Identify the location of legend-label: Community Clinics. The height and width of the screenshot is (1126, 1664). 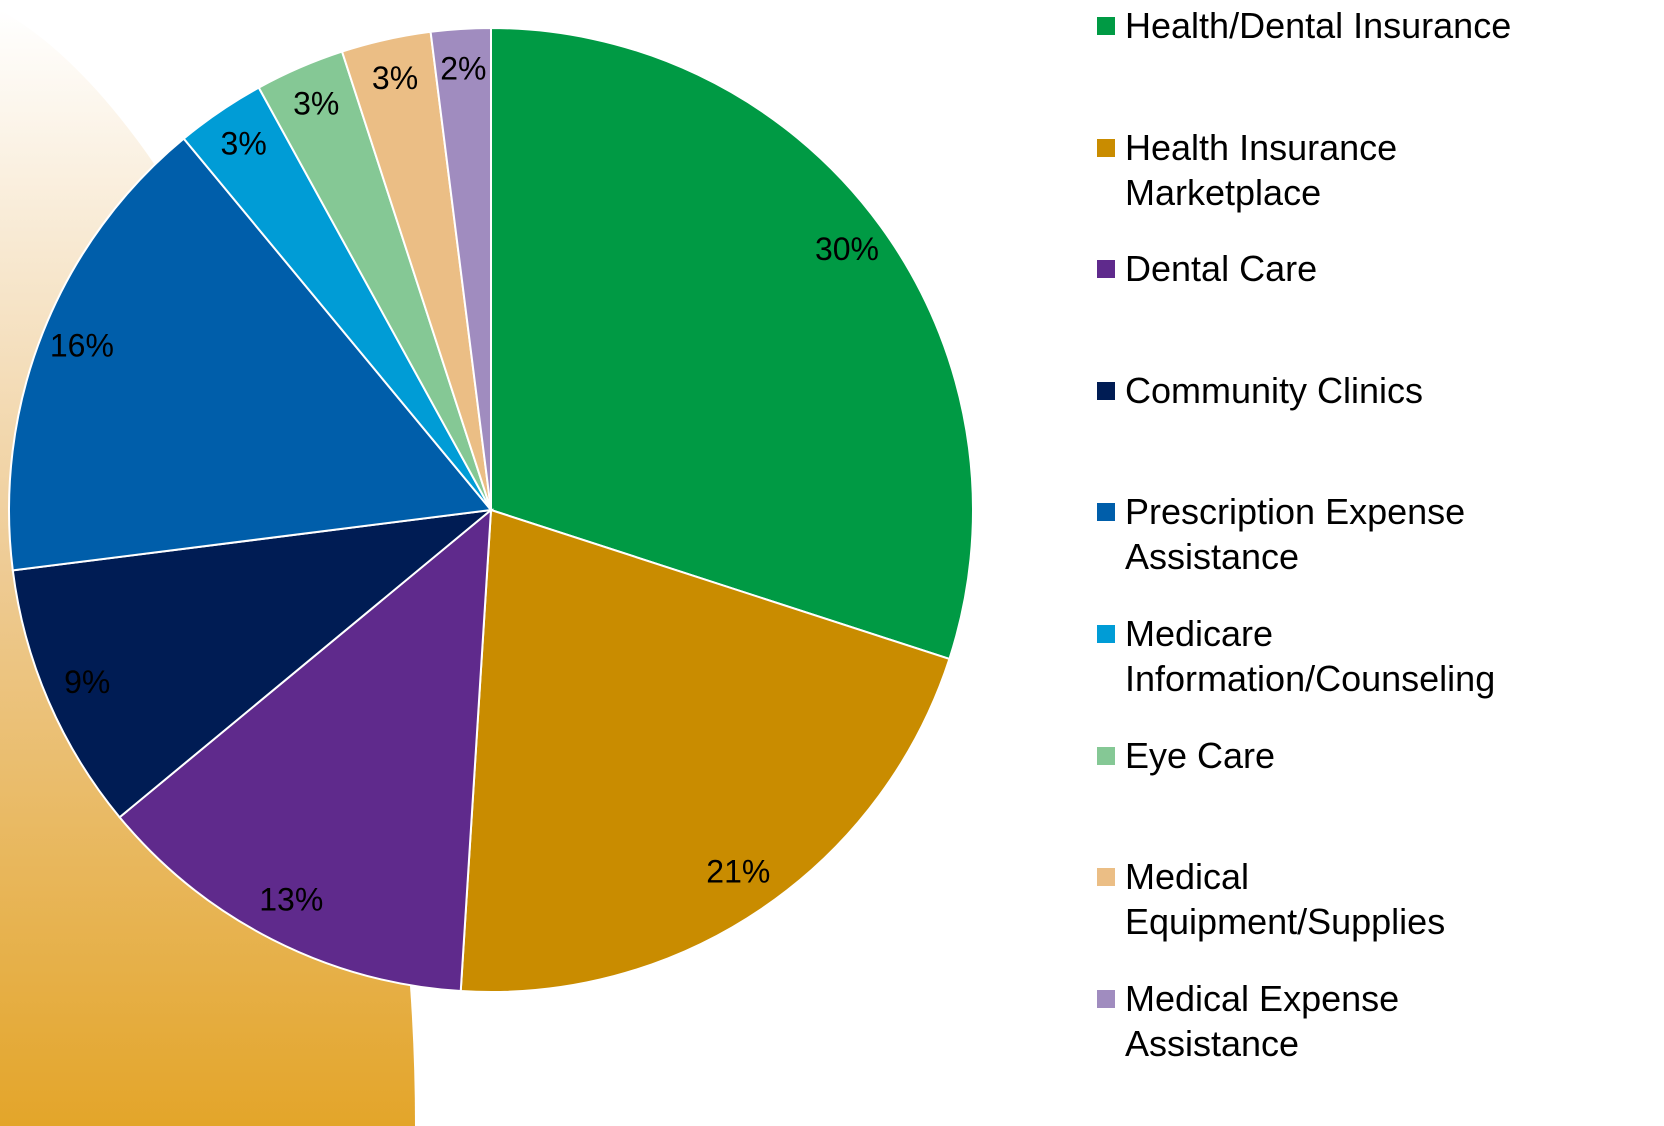
(1274, 390).